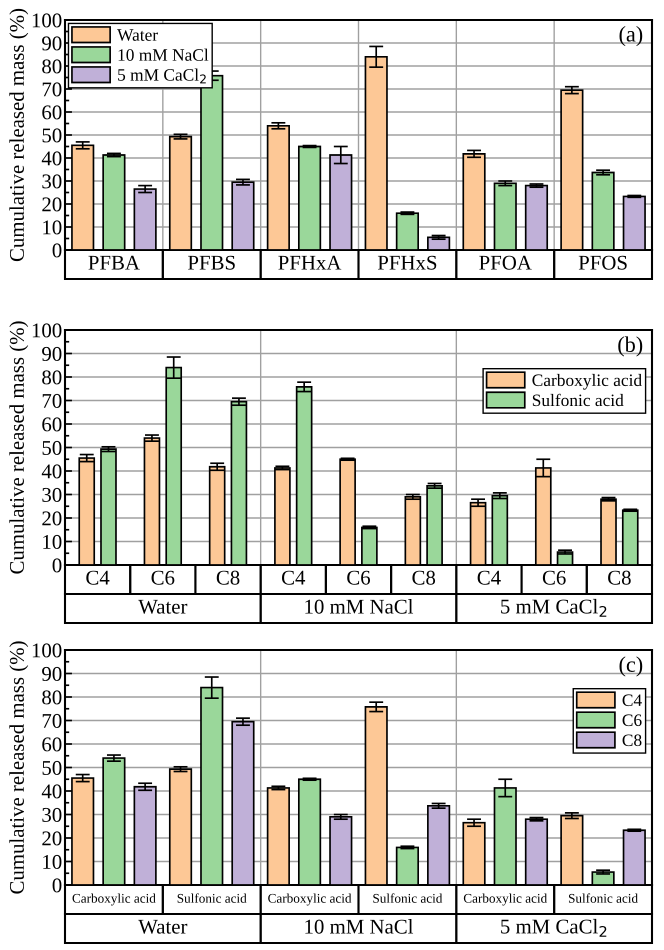 The image size is (664, 950). Describe the element at coordinates (162, 76) in the screenshot. I see `legend-label: 5 mM CaCl$_{2}$` at that location.